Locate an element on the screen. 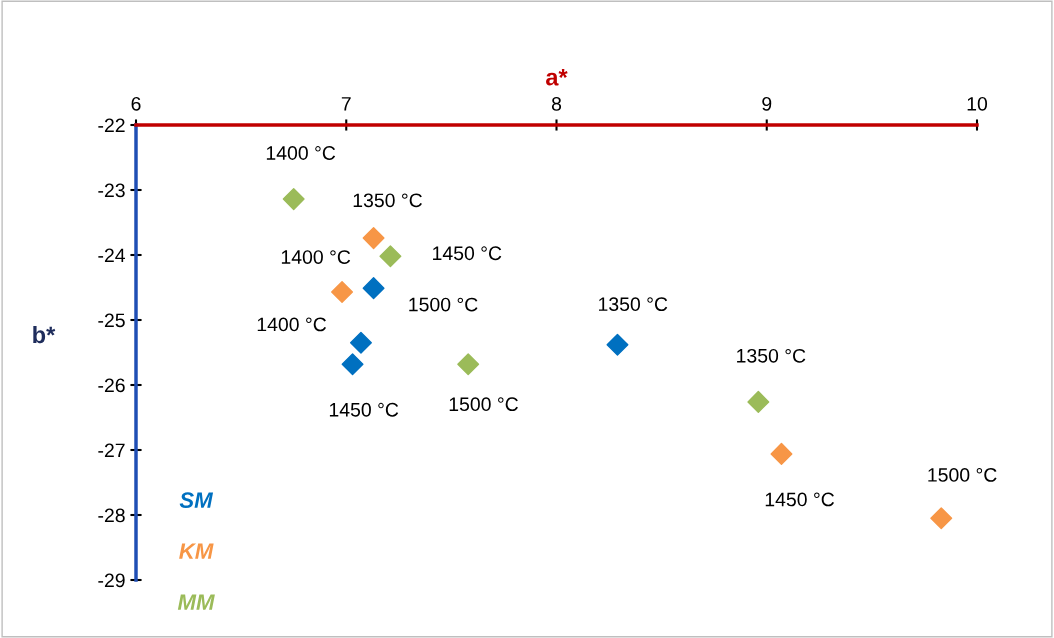 The image size is (1054, 638). y-tick-label: -22 is located at coordinates (111, 125).